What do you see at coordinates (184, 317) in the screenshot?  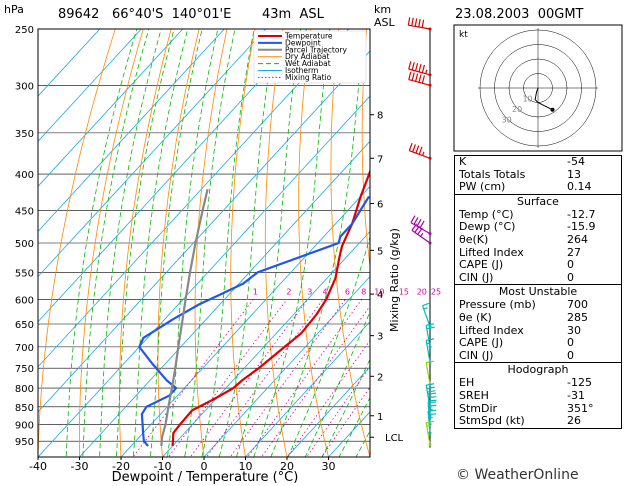 I see `series-parcel-trajectory` at bounding box center [184, 317].